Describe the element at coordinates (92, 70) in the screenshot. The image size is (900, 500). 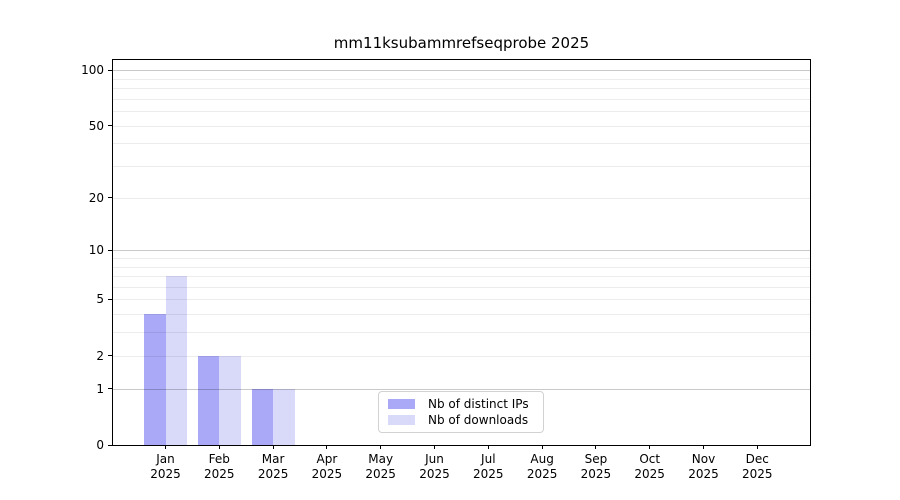
I see `y-tick-label: 100` at that location.